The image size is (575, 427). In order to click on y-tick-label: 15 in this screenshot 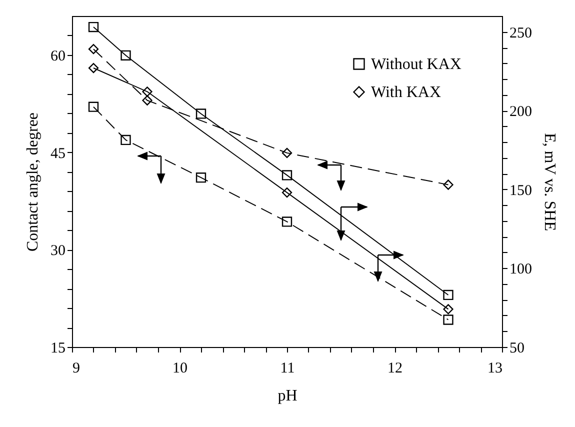, I will do `click(58, 348)`.